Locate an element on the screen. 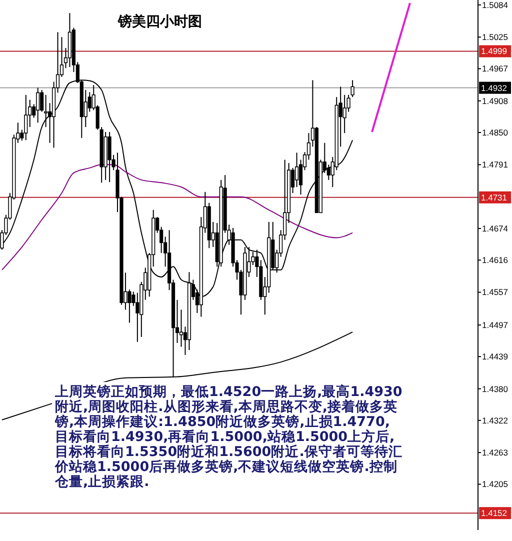 This screenshot has height=541, width=512. y-tick-label: 1.4967 is located at coordinates (495, 69).